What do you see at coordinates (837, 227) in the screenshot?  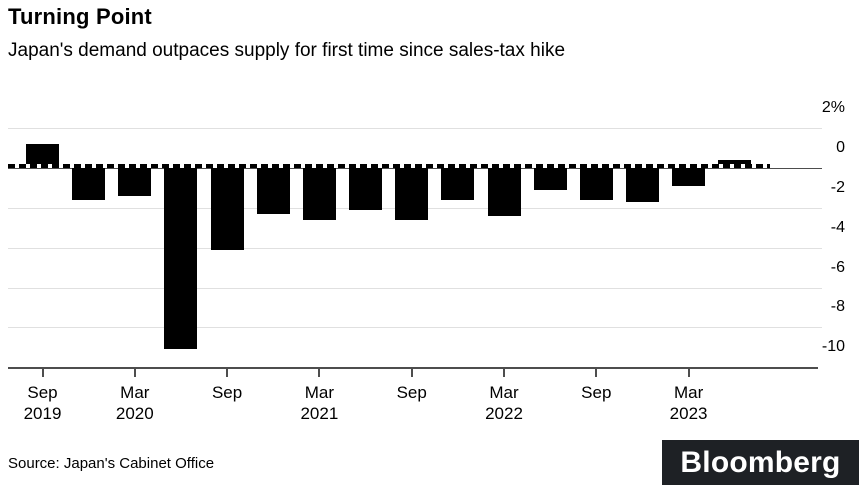 I see `y-axis-label--4: -4` at bounding box center [837, 227].